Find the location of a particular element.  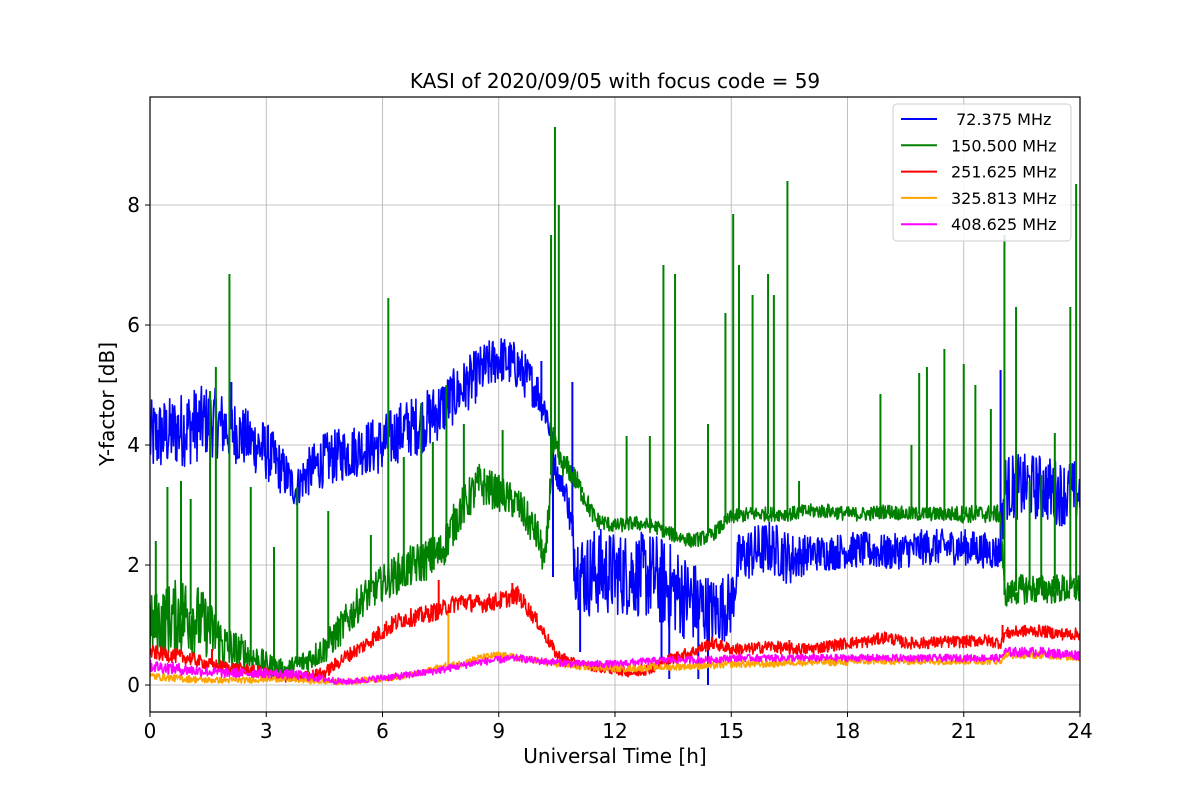

legend-box is located at coordinates (982, 172).